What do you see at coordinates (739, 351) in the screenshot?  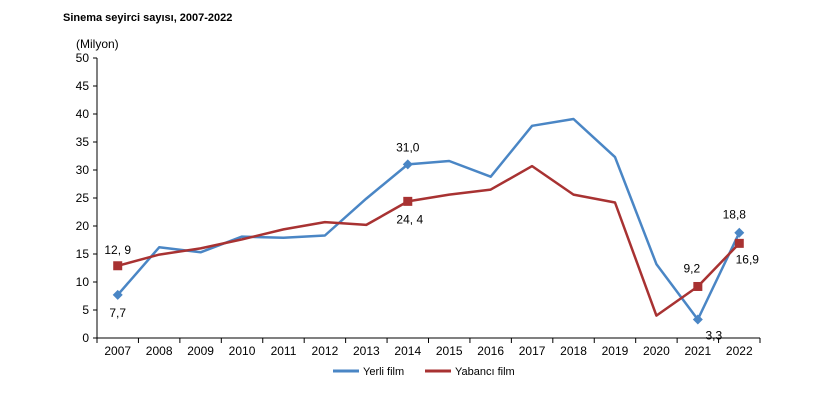 I see `x-tick-label: 2022` at bounding box center [739, 351].